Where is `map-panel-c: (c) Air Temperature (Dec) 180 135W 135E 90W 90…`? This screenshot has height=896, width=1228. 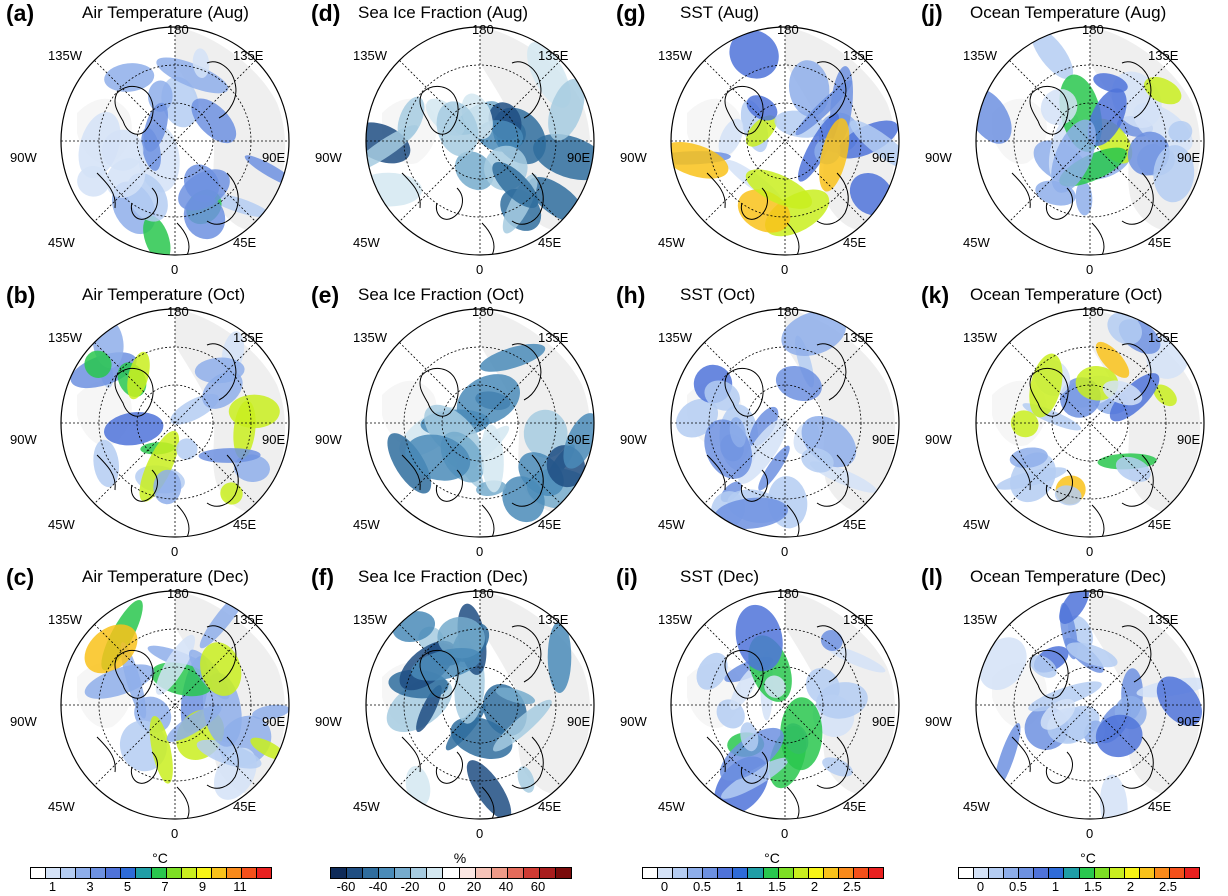
map-panel-c: (c) Air Temperature (Dec) 180 135W 135E 90W 90… is located at coordinates (150, 705).